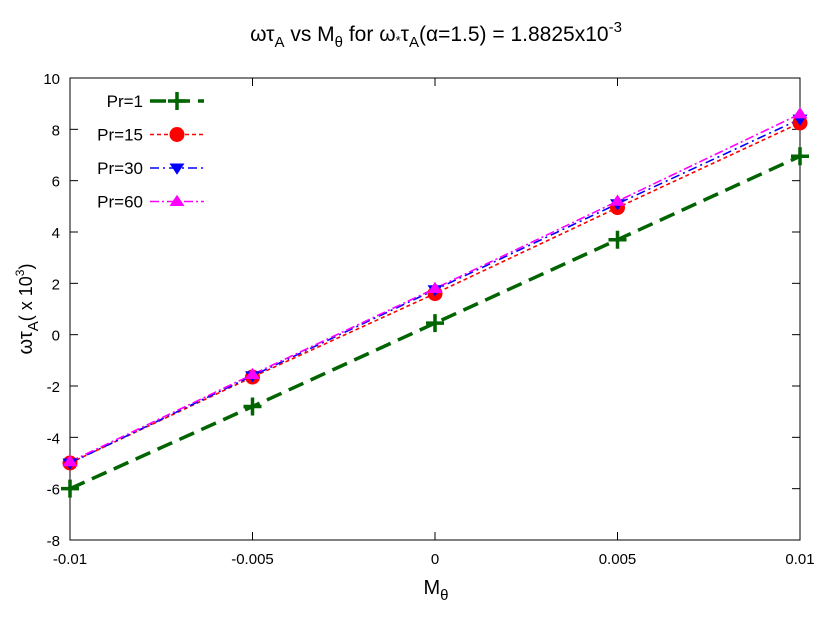  What do you see at coordinates (435, 559) in the screenshot?
I see `x-tick-label: 0` at bounding box center [435, 559].